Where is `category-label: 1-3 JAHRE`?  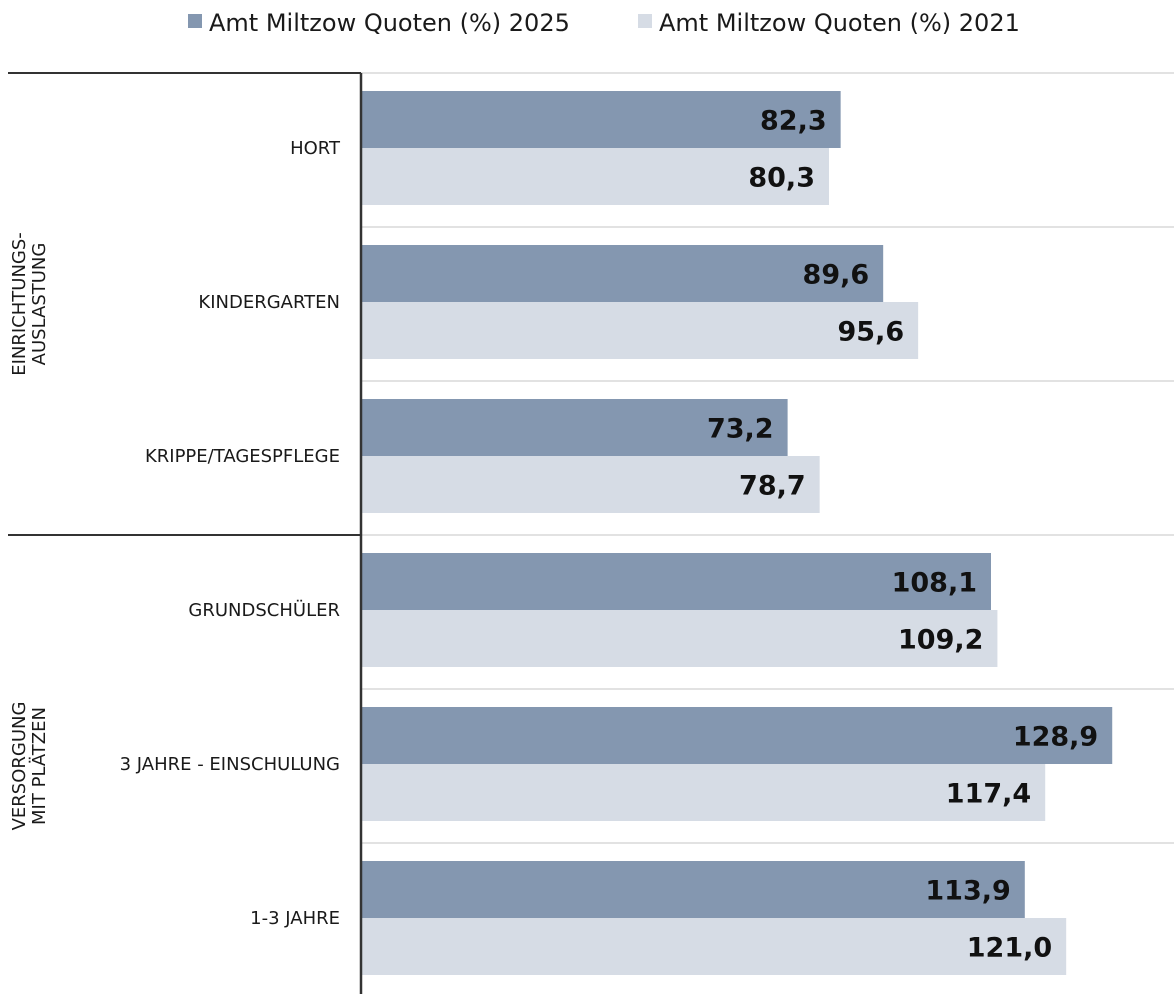
category-label: 1-3 JAHRE is located at coordinates (295, 918).